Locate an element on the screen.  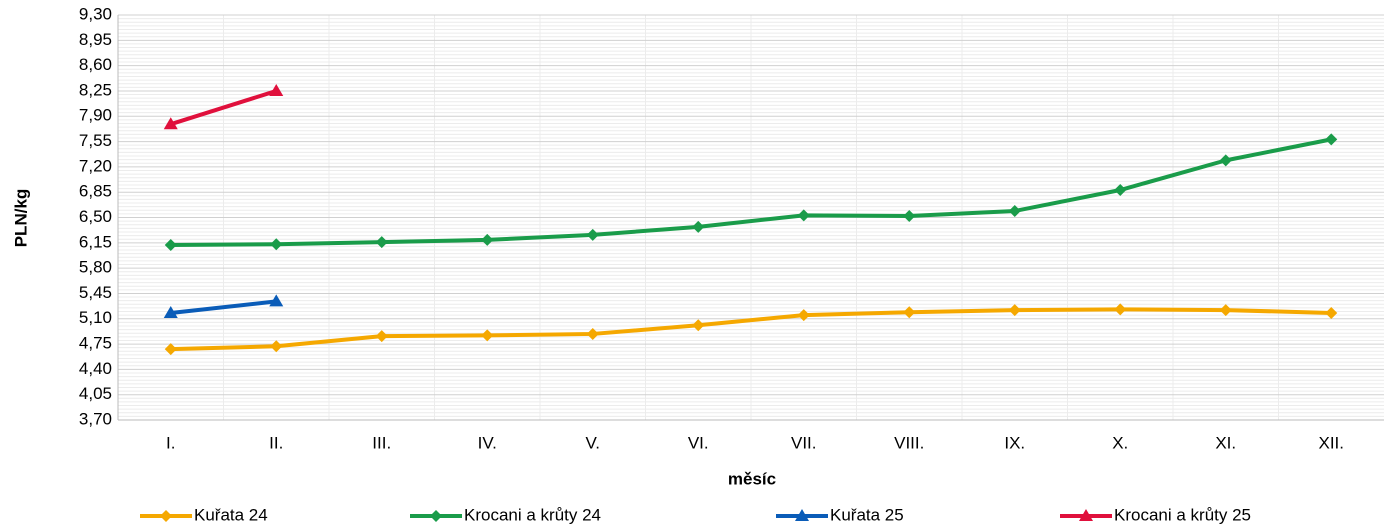
y-tick-label: 4,40 is located at coordinates (95, 368).